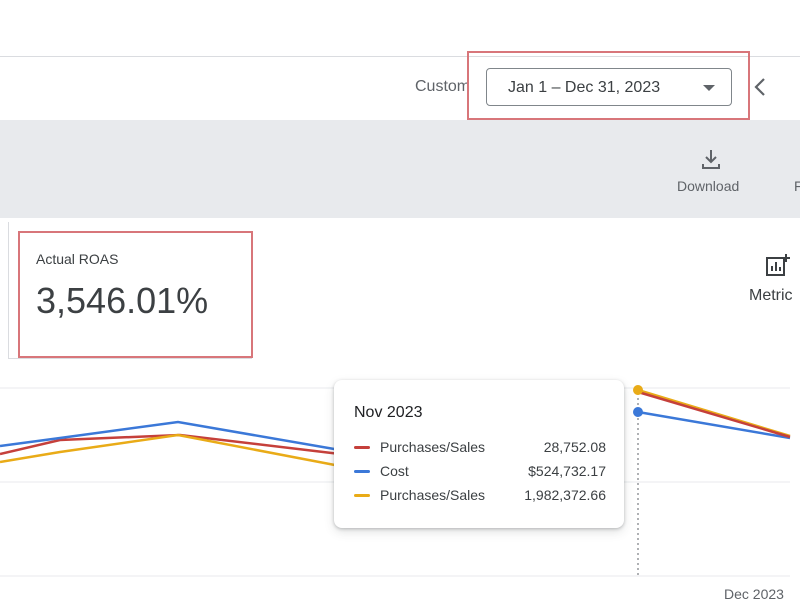 Image resolution: width=800 pixels, height=602 pixels. Describe the element at coordinates (760, 87) in the screenshot. I see `chevron-left-icon` at that location.